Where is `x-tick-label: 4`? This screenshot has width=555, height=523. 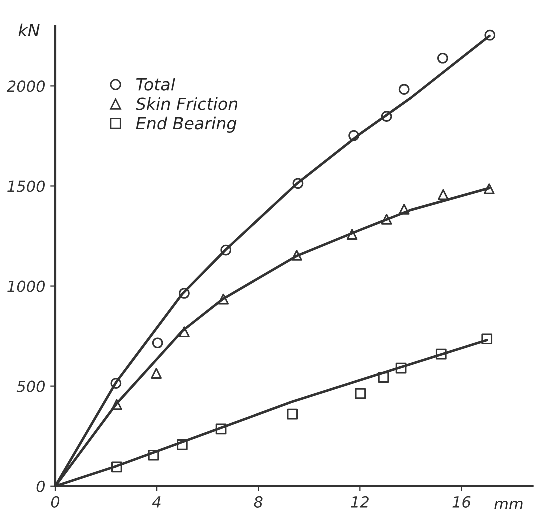 x-tick-label: 4 is located at coordinates (156, 502).